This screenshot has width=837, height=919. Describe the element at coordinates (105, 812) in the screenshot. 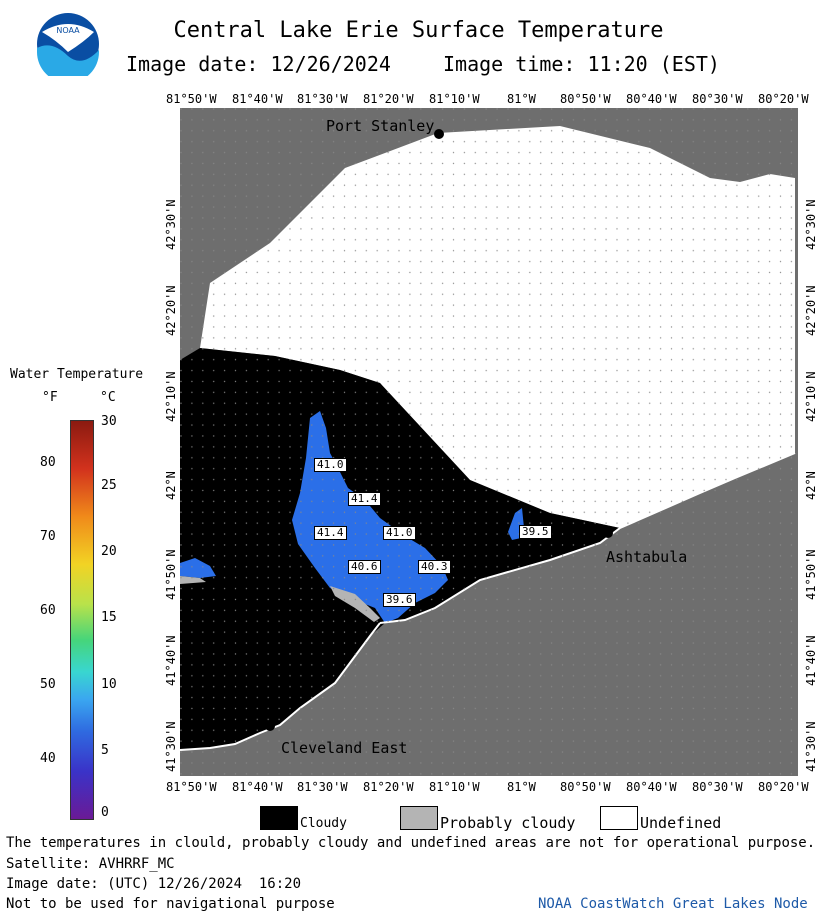

I see `colorbar-c-tick: 0` at that location.